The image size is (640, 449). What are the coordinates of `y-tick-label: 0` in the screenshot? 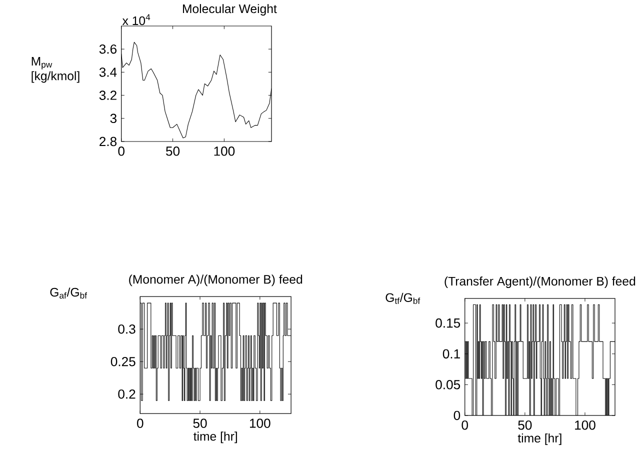 It's located at (457, 415).